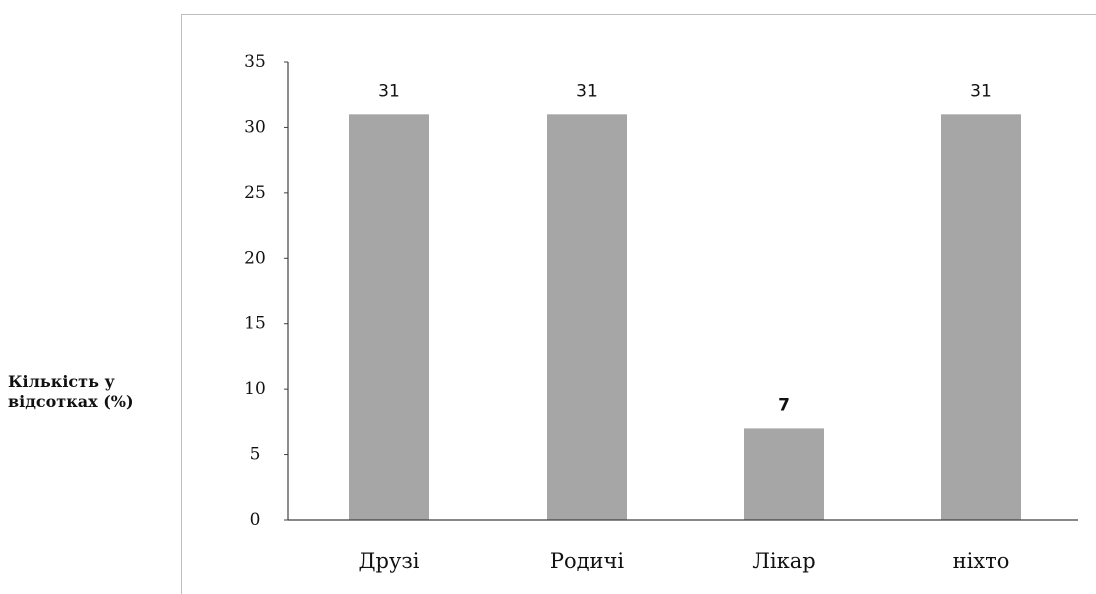 The height and width of the screenshot is (594, 1096). What do you see at coordinates (266, 291) in the screenshot?
I see `y-axis-ticks: 0 5 10 15 20 25 30 35` at bounding box center [266, 291].